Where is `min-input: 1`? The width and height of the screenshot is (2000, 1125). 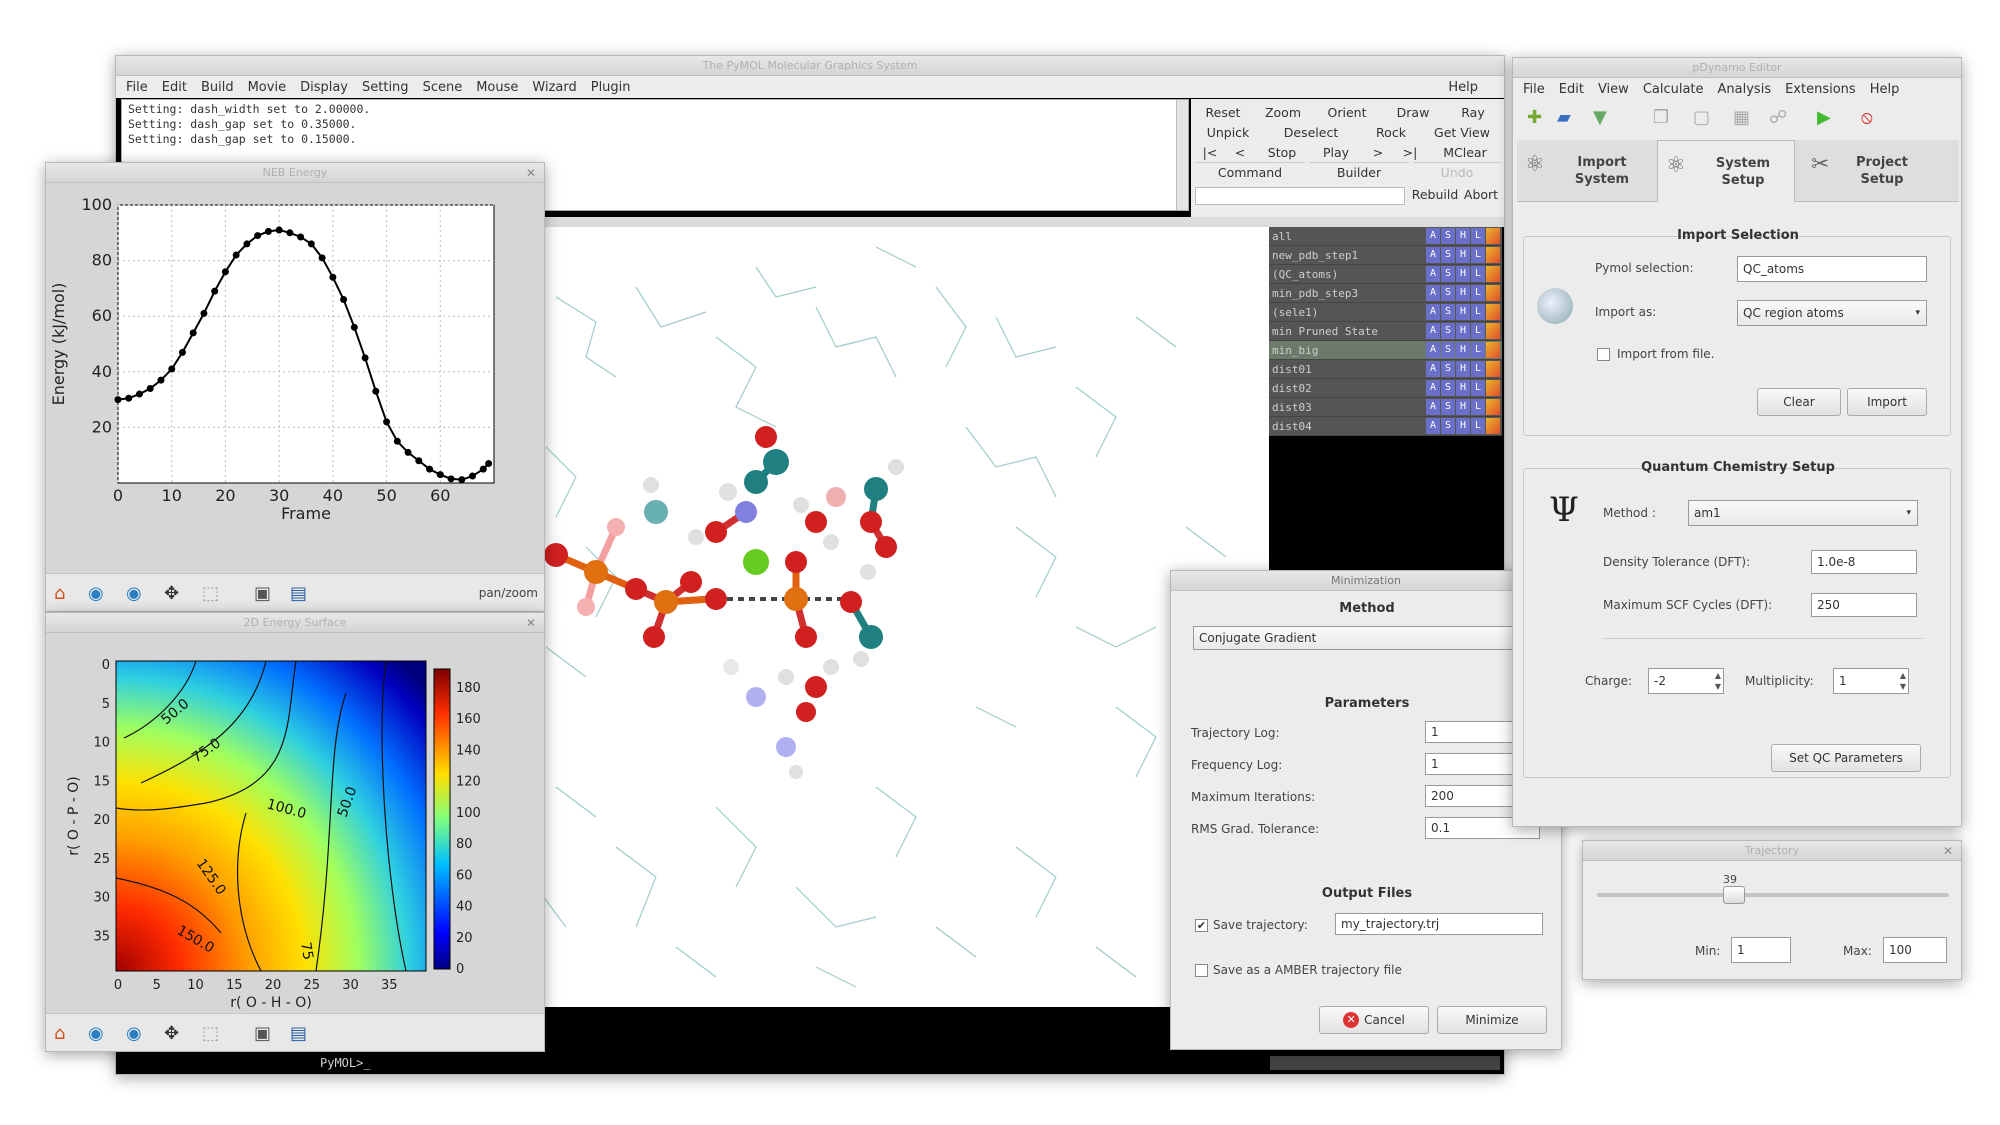 min-input: 1 is located at coordinates (1761, 950).